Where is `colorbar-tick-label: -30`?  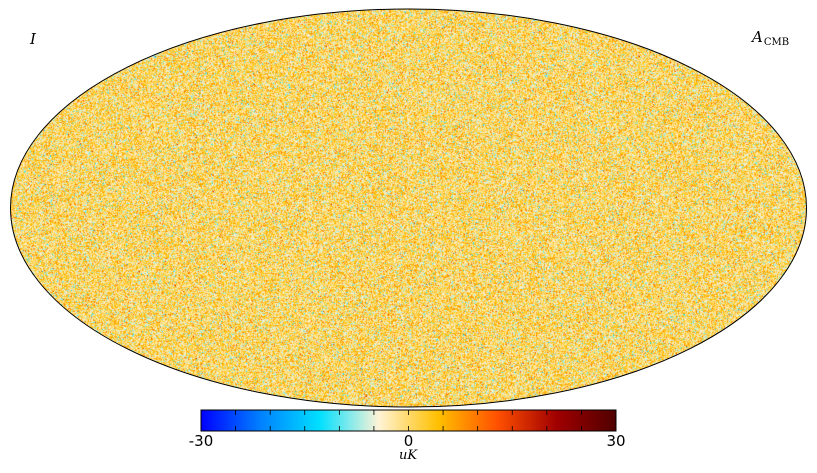 colorbar-tick-label: -30 is located at coordinates (201, 441).